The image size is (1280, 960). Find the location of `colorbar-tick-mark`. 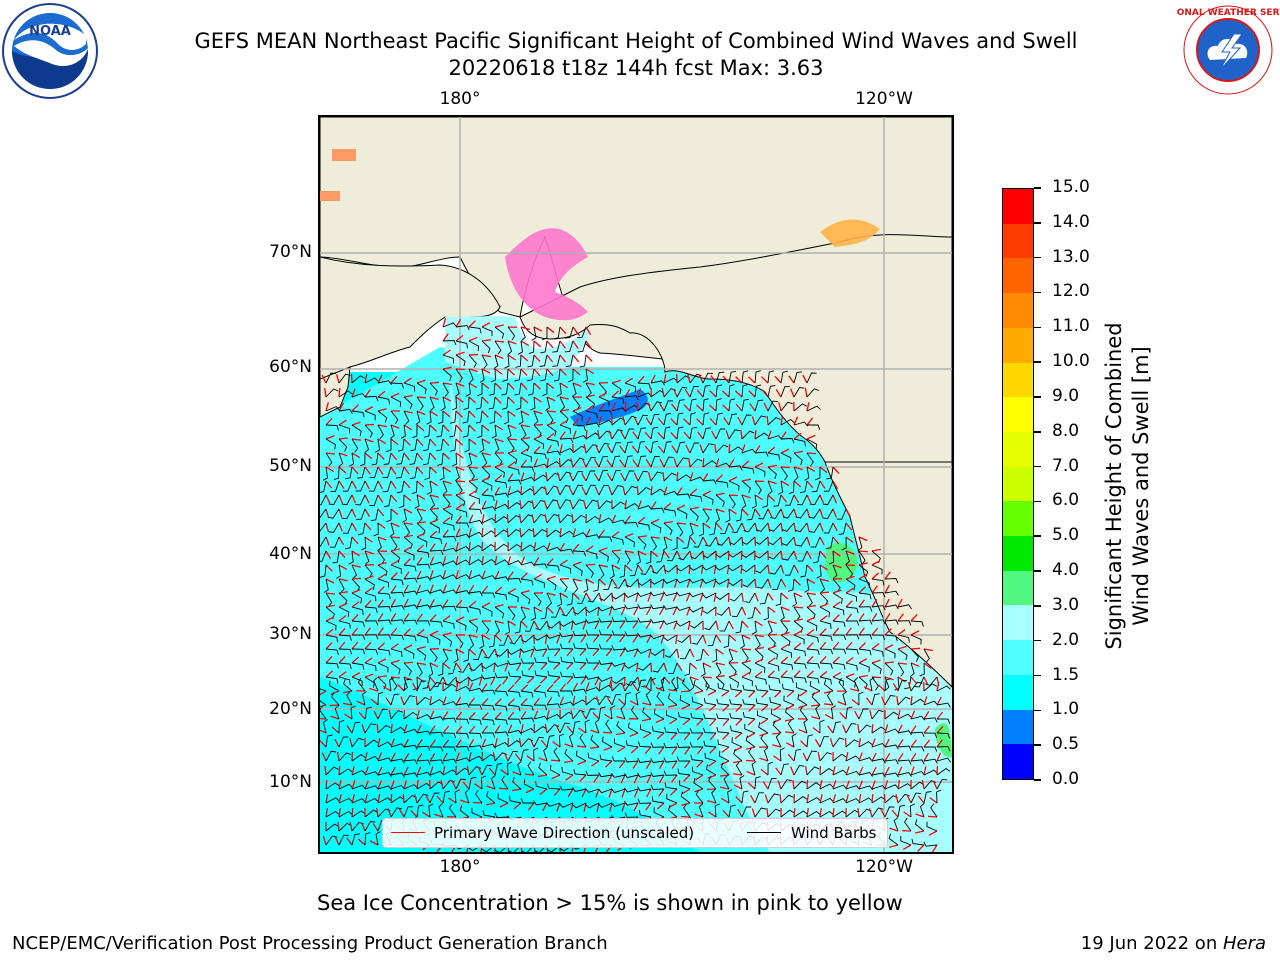

colorbar-tick-mark is located at coordinates (1037, 188).